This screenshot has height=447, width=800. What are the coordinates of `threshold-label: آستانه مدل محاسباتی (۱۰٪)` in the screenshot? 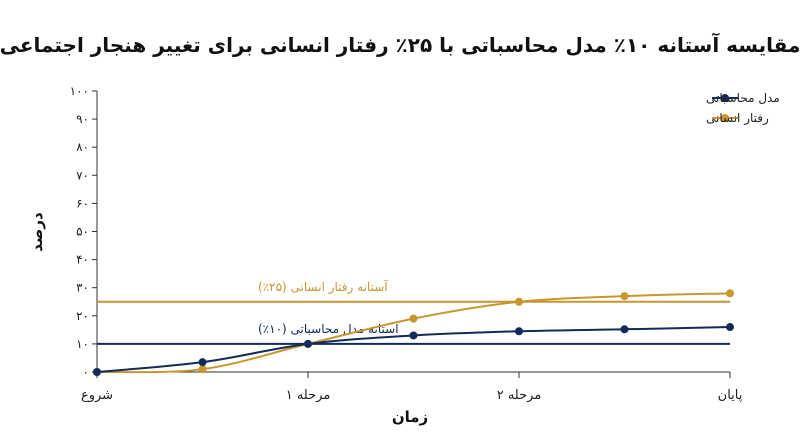 It's located at (328, 328).